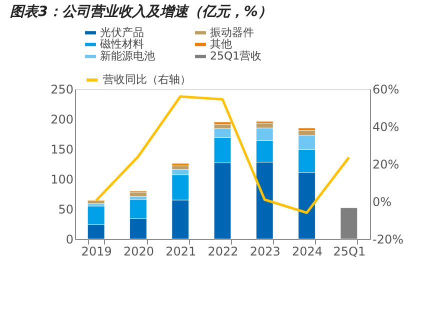 The image size is (448, 322). Describe the element at coordinates (232, 32) in the screenshot. I see `legend-label: 振动器件` at that location.